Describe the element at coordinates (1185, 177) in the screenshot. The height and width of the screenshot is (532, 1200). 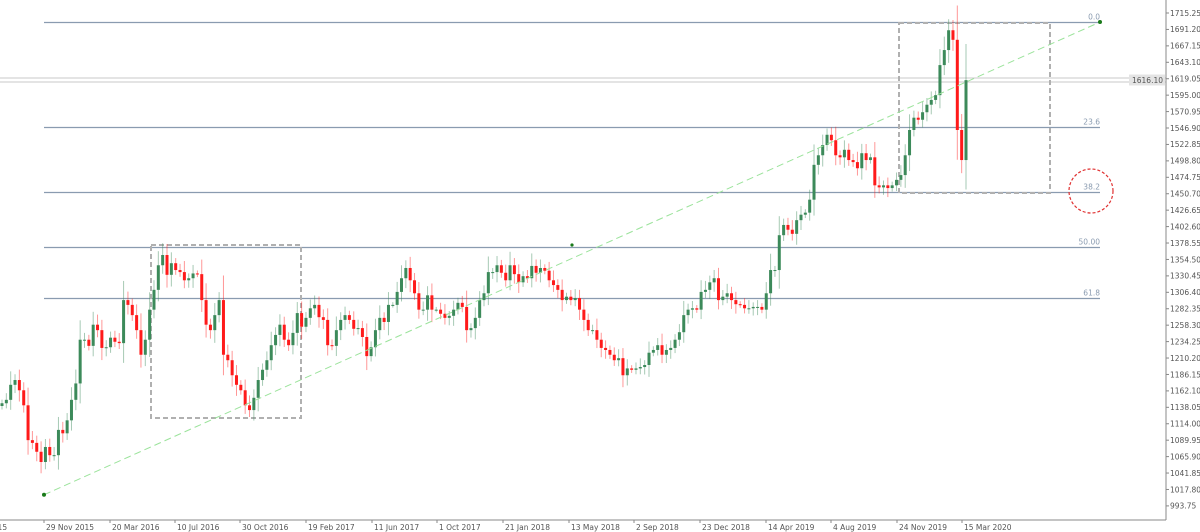
I see `y-tick-label: 1474.75` at that location.